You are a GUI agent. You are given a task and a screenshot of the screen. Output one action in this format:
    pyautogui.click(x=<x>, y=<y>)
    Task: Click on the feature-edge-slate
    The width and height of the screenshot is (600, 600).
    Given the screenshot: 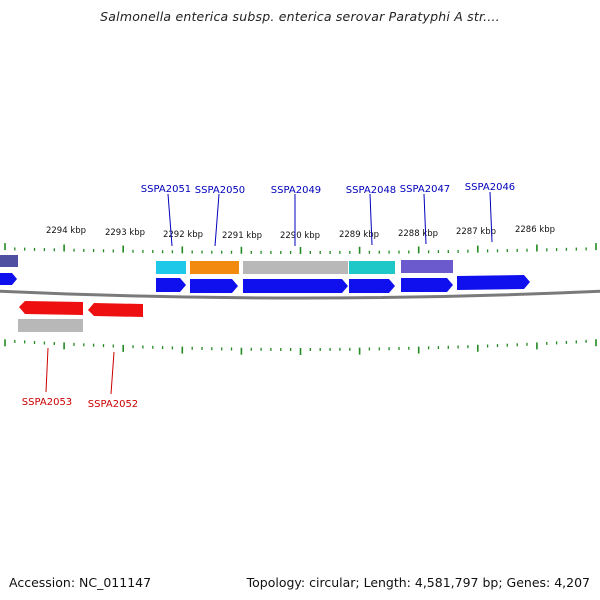 What is the action you would take?
    pyautogui.click(x=9, y=261)
    